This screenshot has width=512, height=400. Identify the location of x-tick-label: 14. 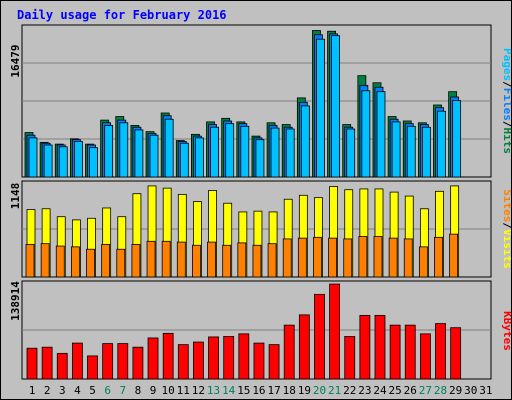
(229, 390).